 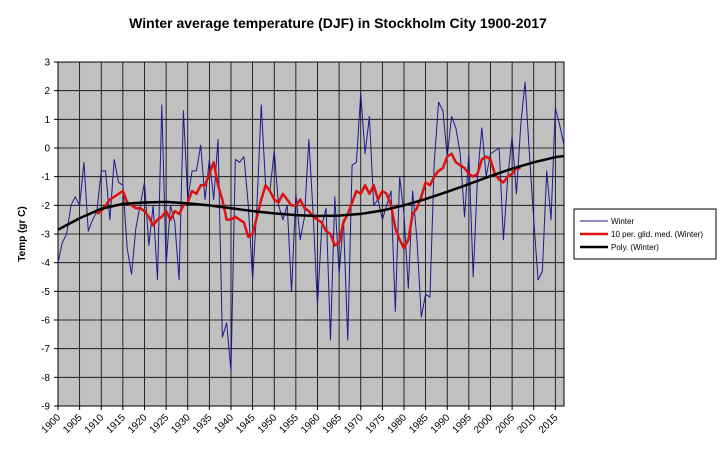 I want to click on x-tick-label: 1905, so click(x=73, y=424).